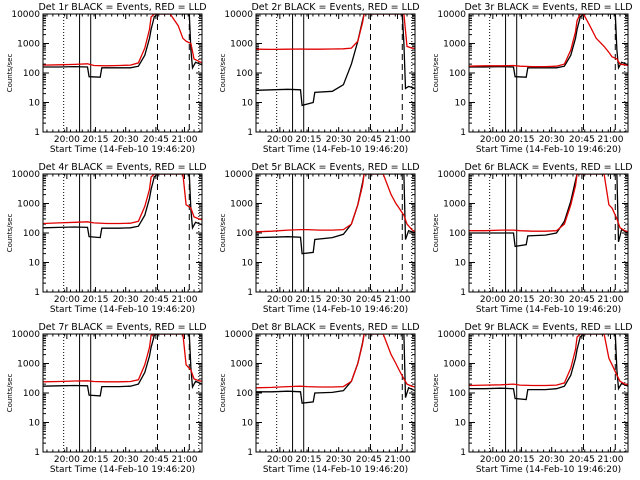 This screenshot has width=640, height=480. I want to click on chart-title: Det 3r BLACK = Events, RED = LLD, so click(548, 7).